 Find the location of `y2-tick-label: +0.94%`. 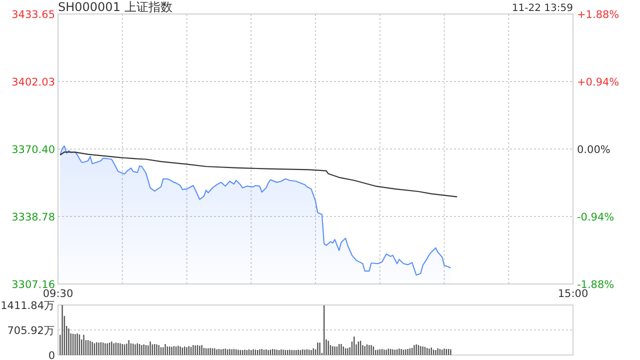

y2-tick-label: +0.94% is located at coordinates (598, 82).